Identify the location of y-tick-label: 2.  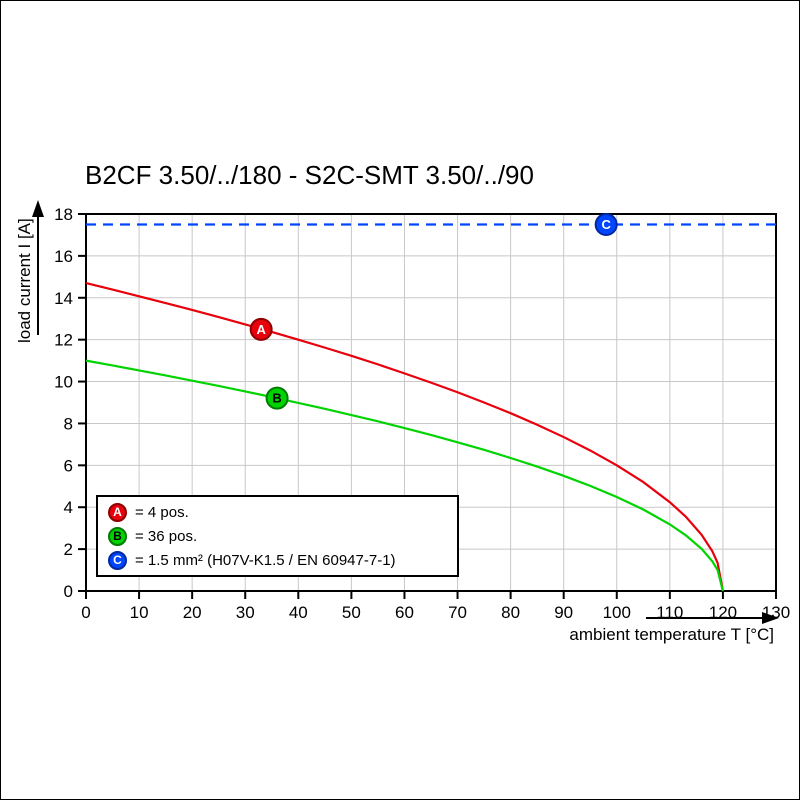
(68, 549).